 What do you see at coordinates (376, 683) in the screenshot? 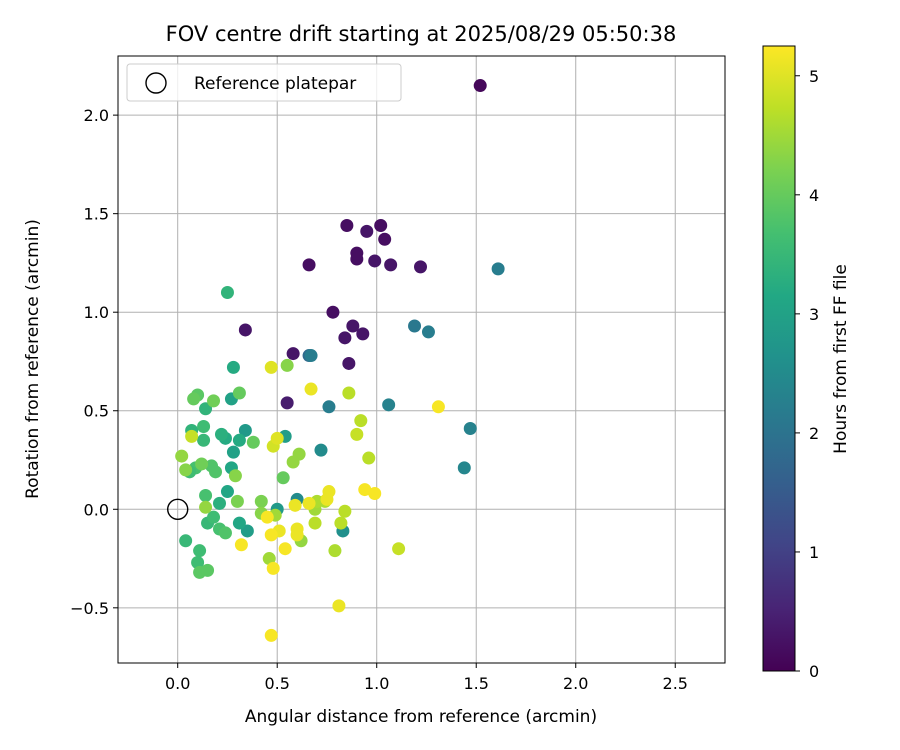
I see `x-tick-label: 1.0` at bounding box center [376, 683].